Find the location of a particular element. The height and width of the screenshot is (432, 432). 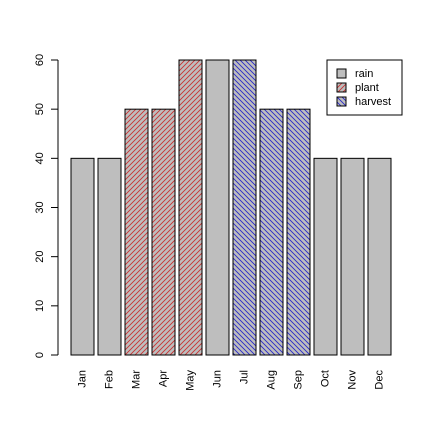

y-tick-label: 40 is located at coordinates (40, 158).